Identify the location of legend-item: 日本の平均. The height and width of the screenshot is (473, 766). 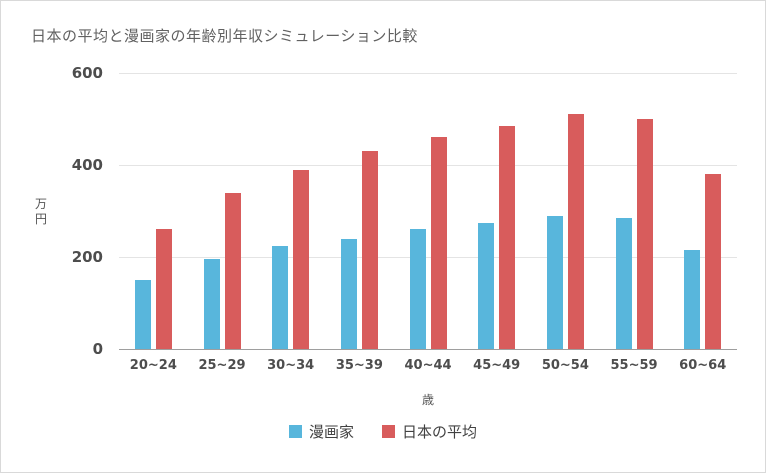
(429, 431).